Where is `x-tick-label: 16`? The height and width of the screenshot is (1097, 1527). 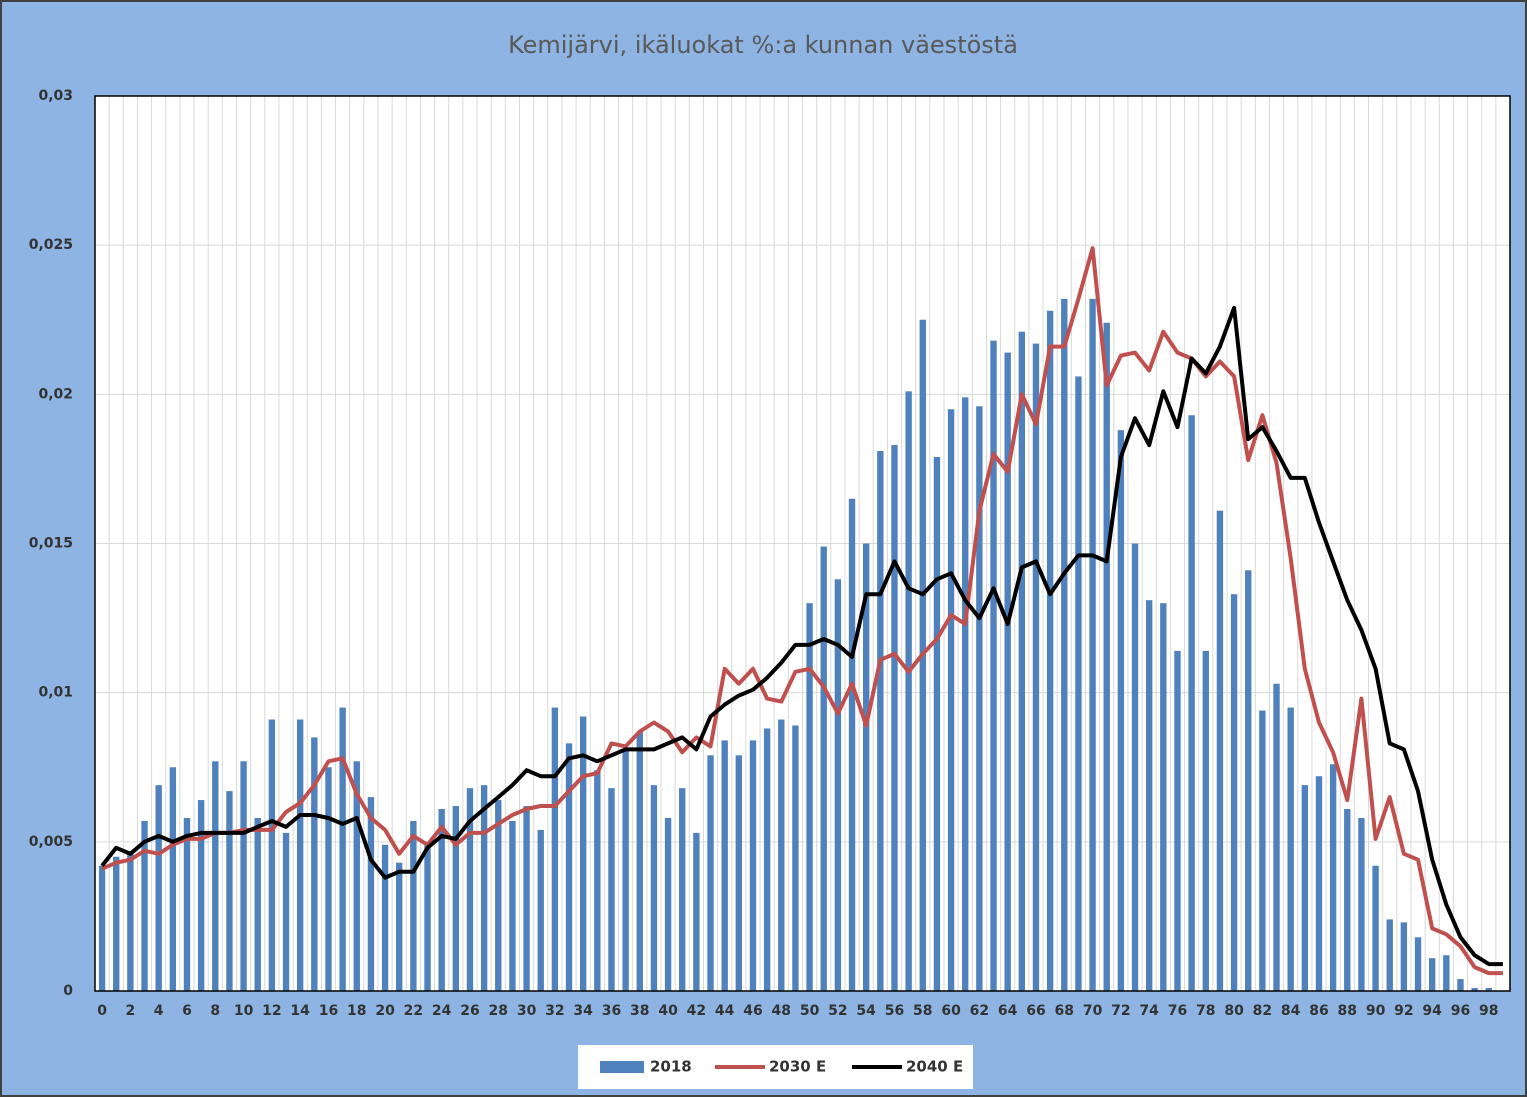
x-tick-label: 16 is located at coordinates (328, 1011).